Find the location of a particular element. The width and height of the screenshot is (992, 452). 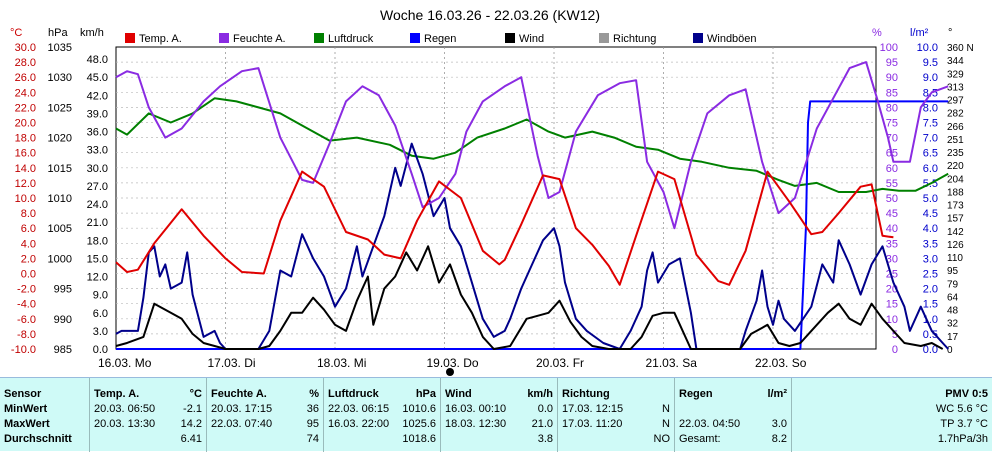

humidity-tick: 30 is located at coordinates (892, 259).